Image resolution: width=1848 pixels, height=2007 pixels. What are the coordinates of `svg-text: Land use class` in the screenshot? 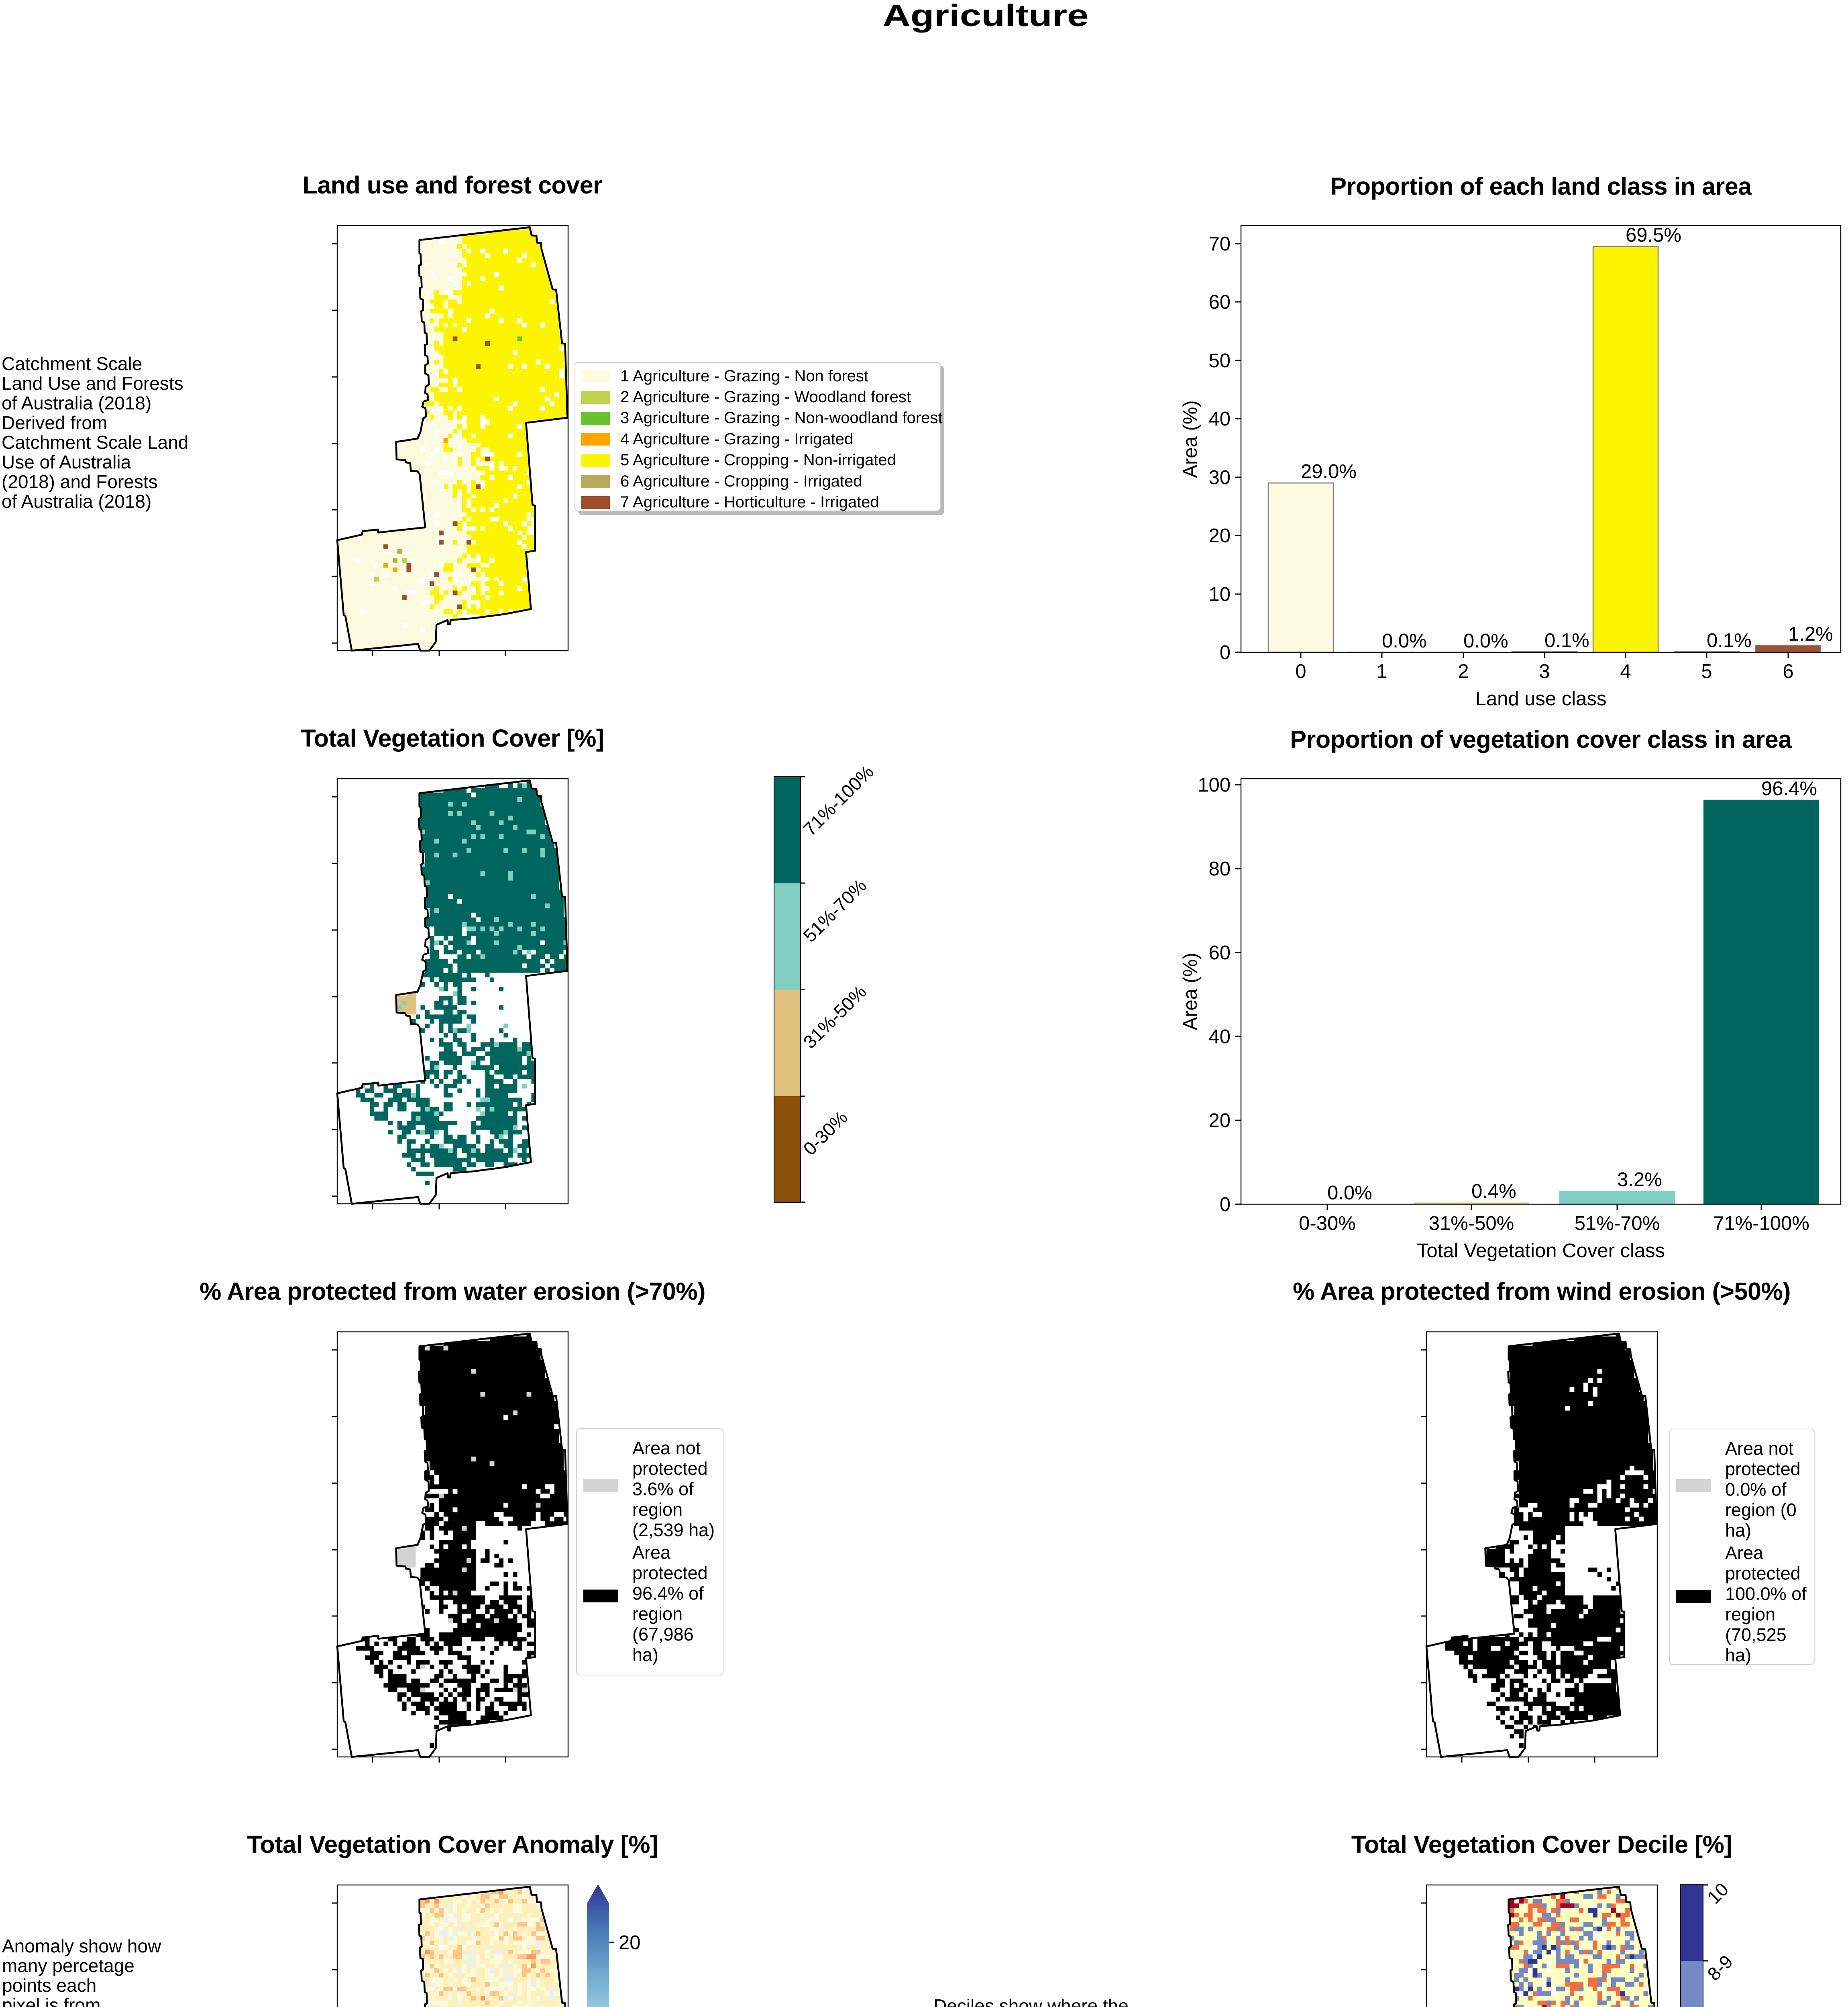 It's located at (1541, 699).